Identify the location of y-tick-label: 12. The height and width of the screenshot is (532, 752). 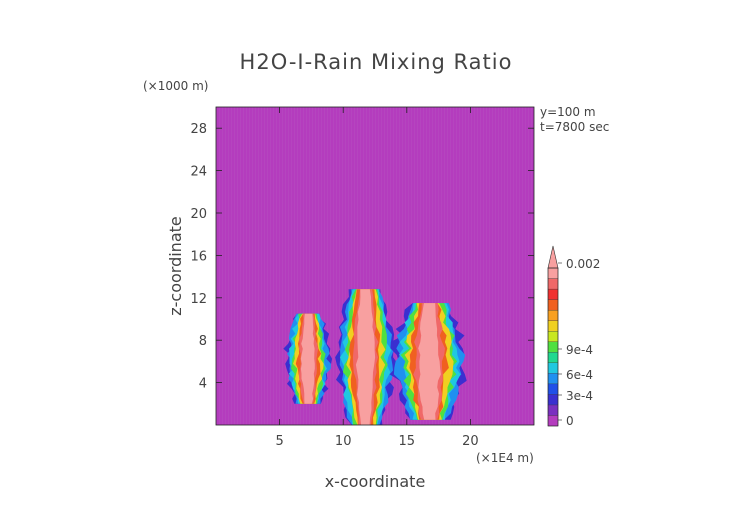
(198, 299).